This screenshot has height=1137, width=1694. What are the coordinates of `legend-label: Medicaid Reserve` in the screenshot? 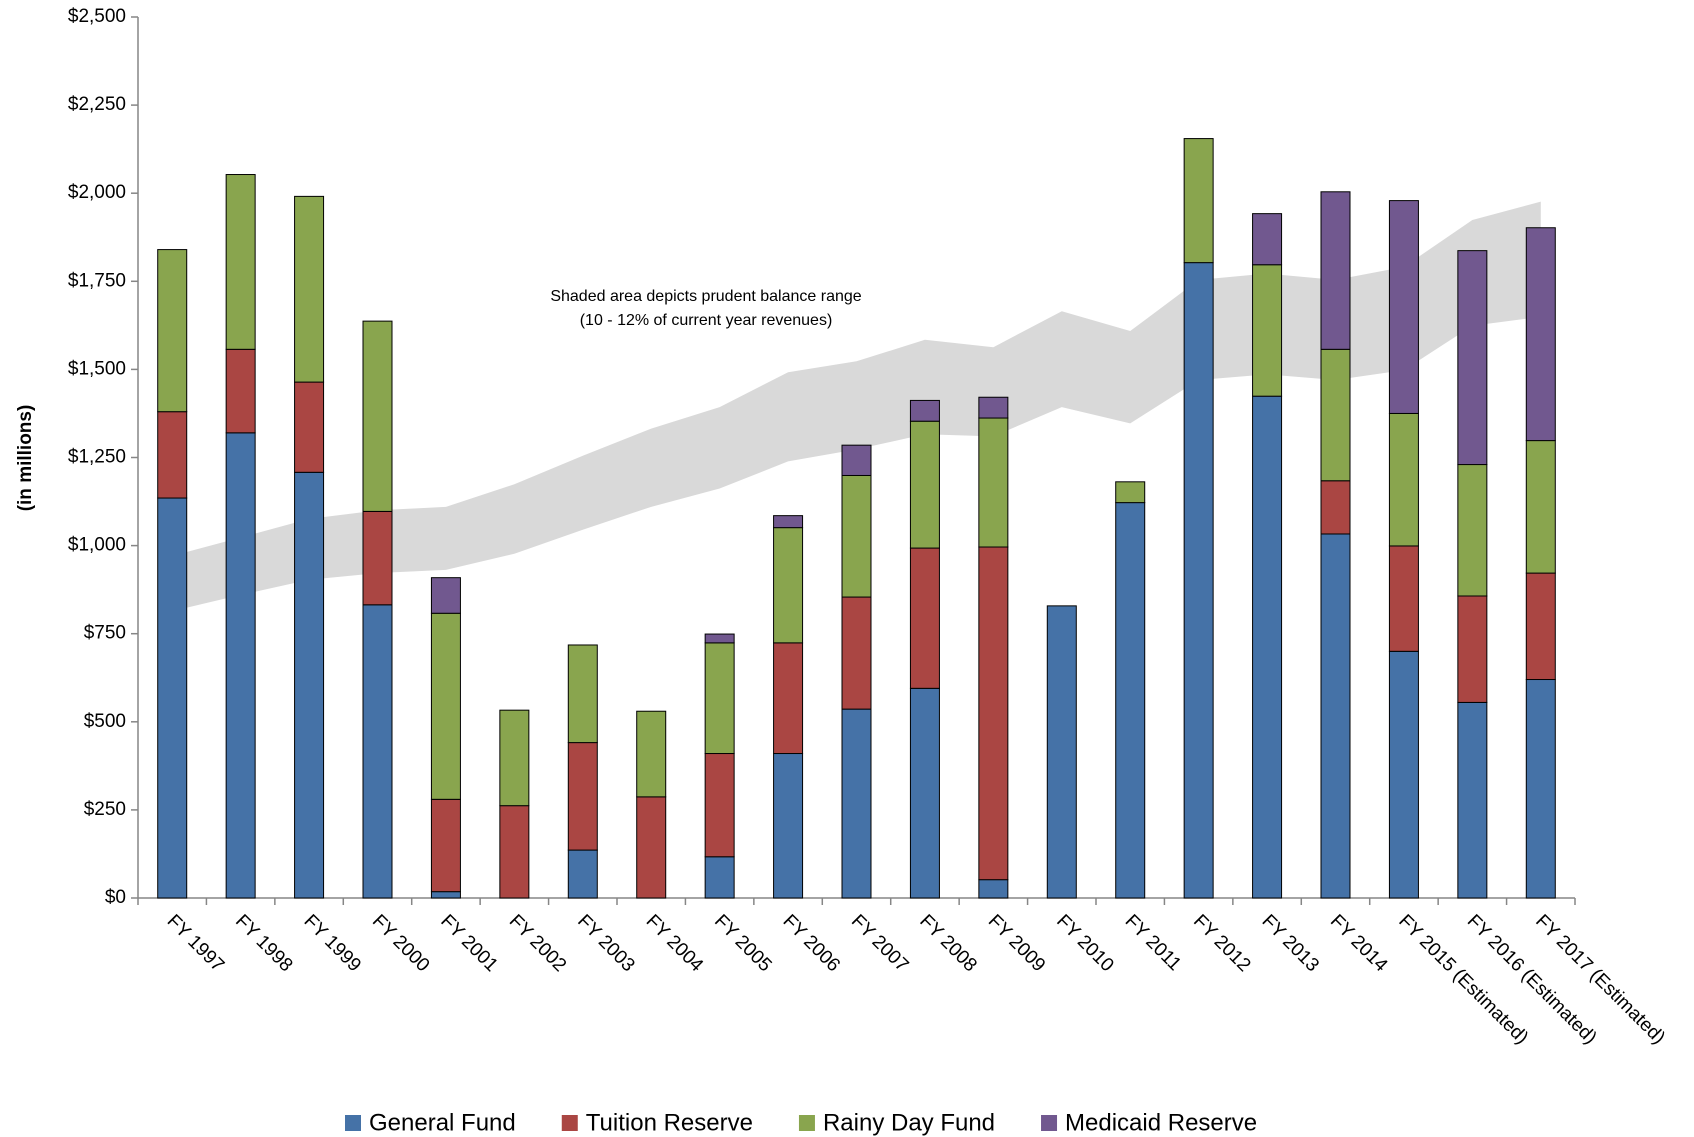 It's located at (1161, 1122).